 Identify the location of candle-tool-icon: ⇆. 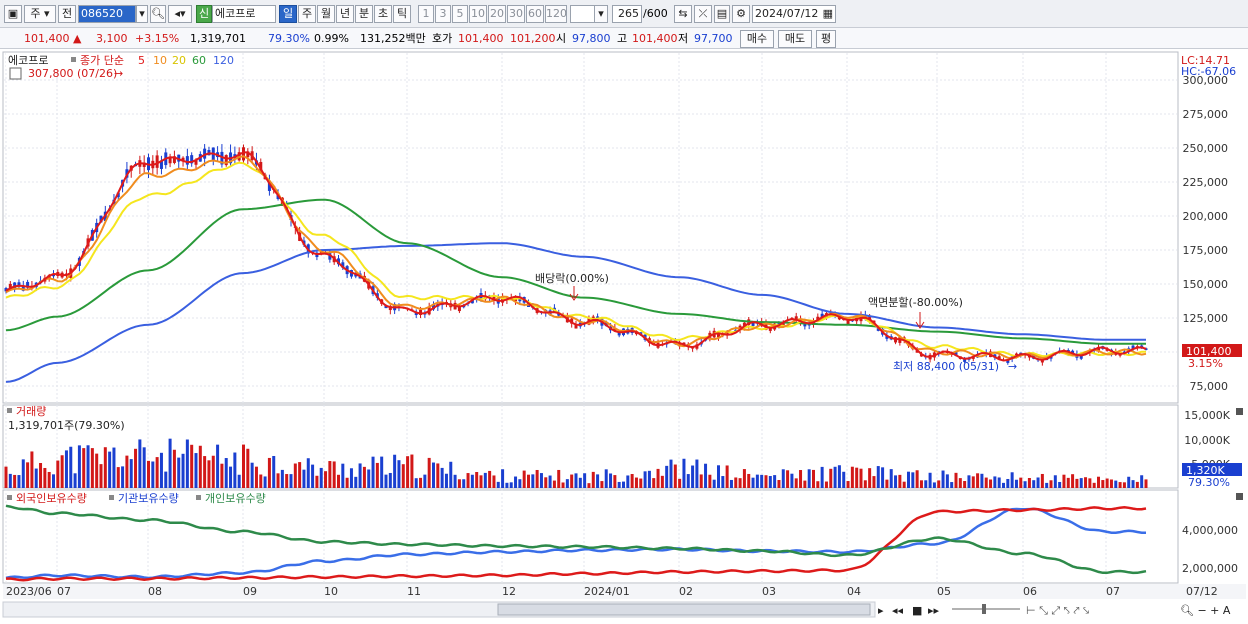
(683, 14).